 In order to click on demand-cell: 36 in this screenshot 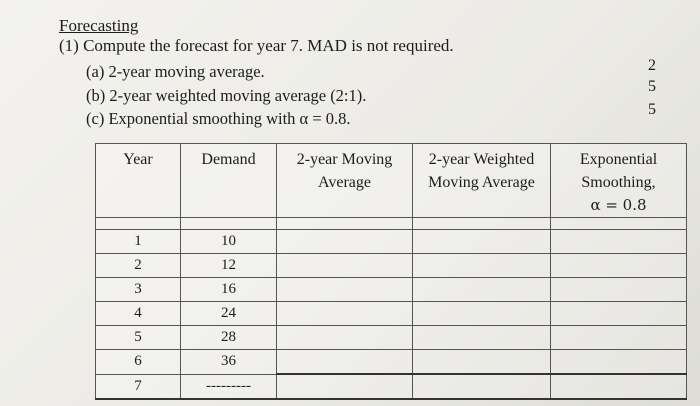, I will do `click(228, 362)`.